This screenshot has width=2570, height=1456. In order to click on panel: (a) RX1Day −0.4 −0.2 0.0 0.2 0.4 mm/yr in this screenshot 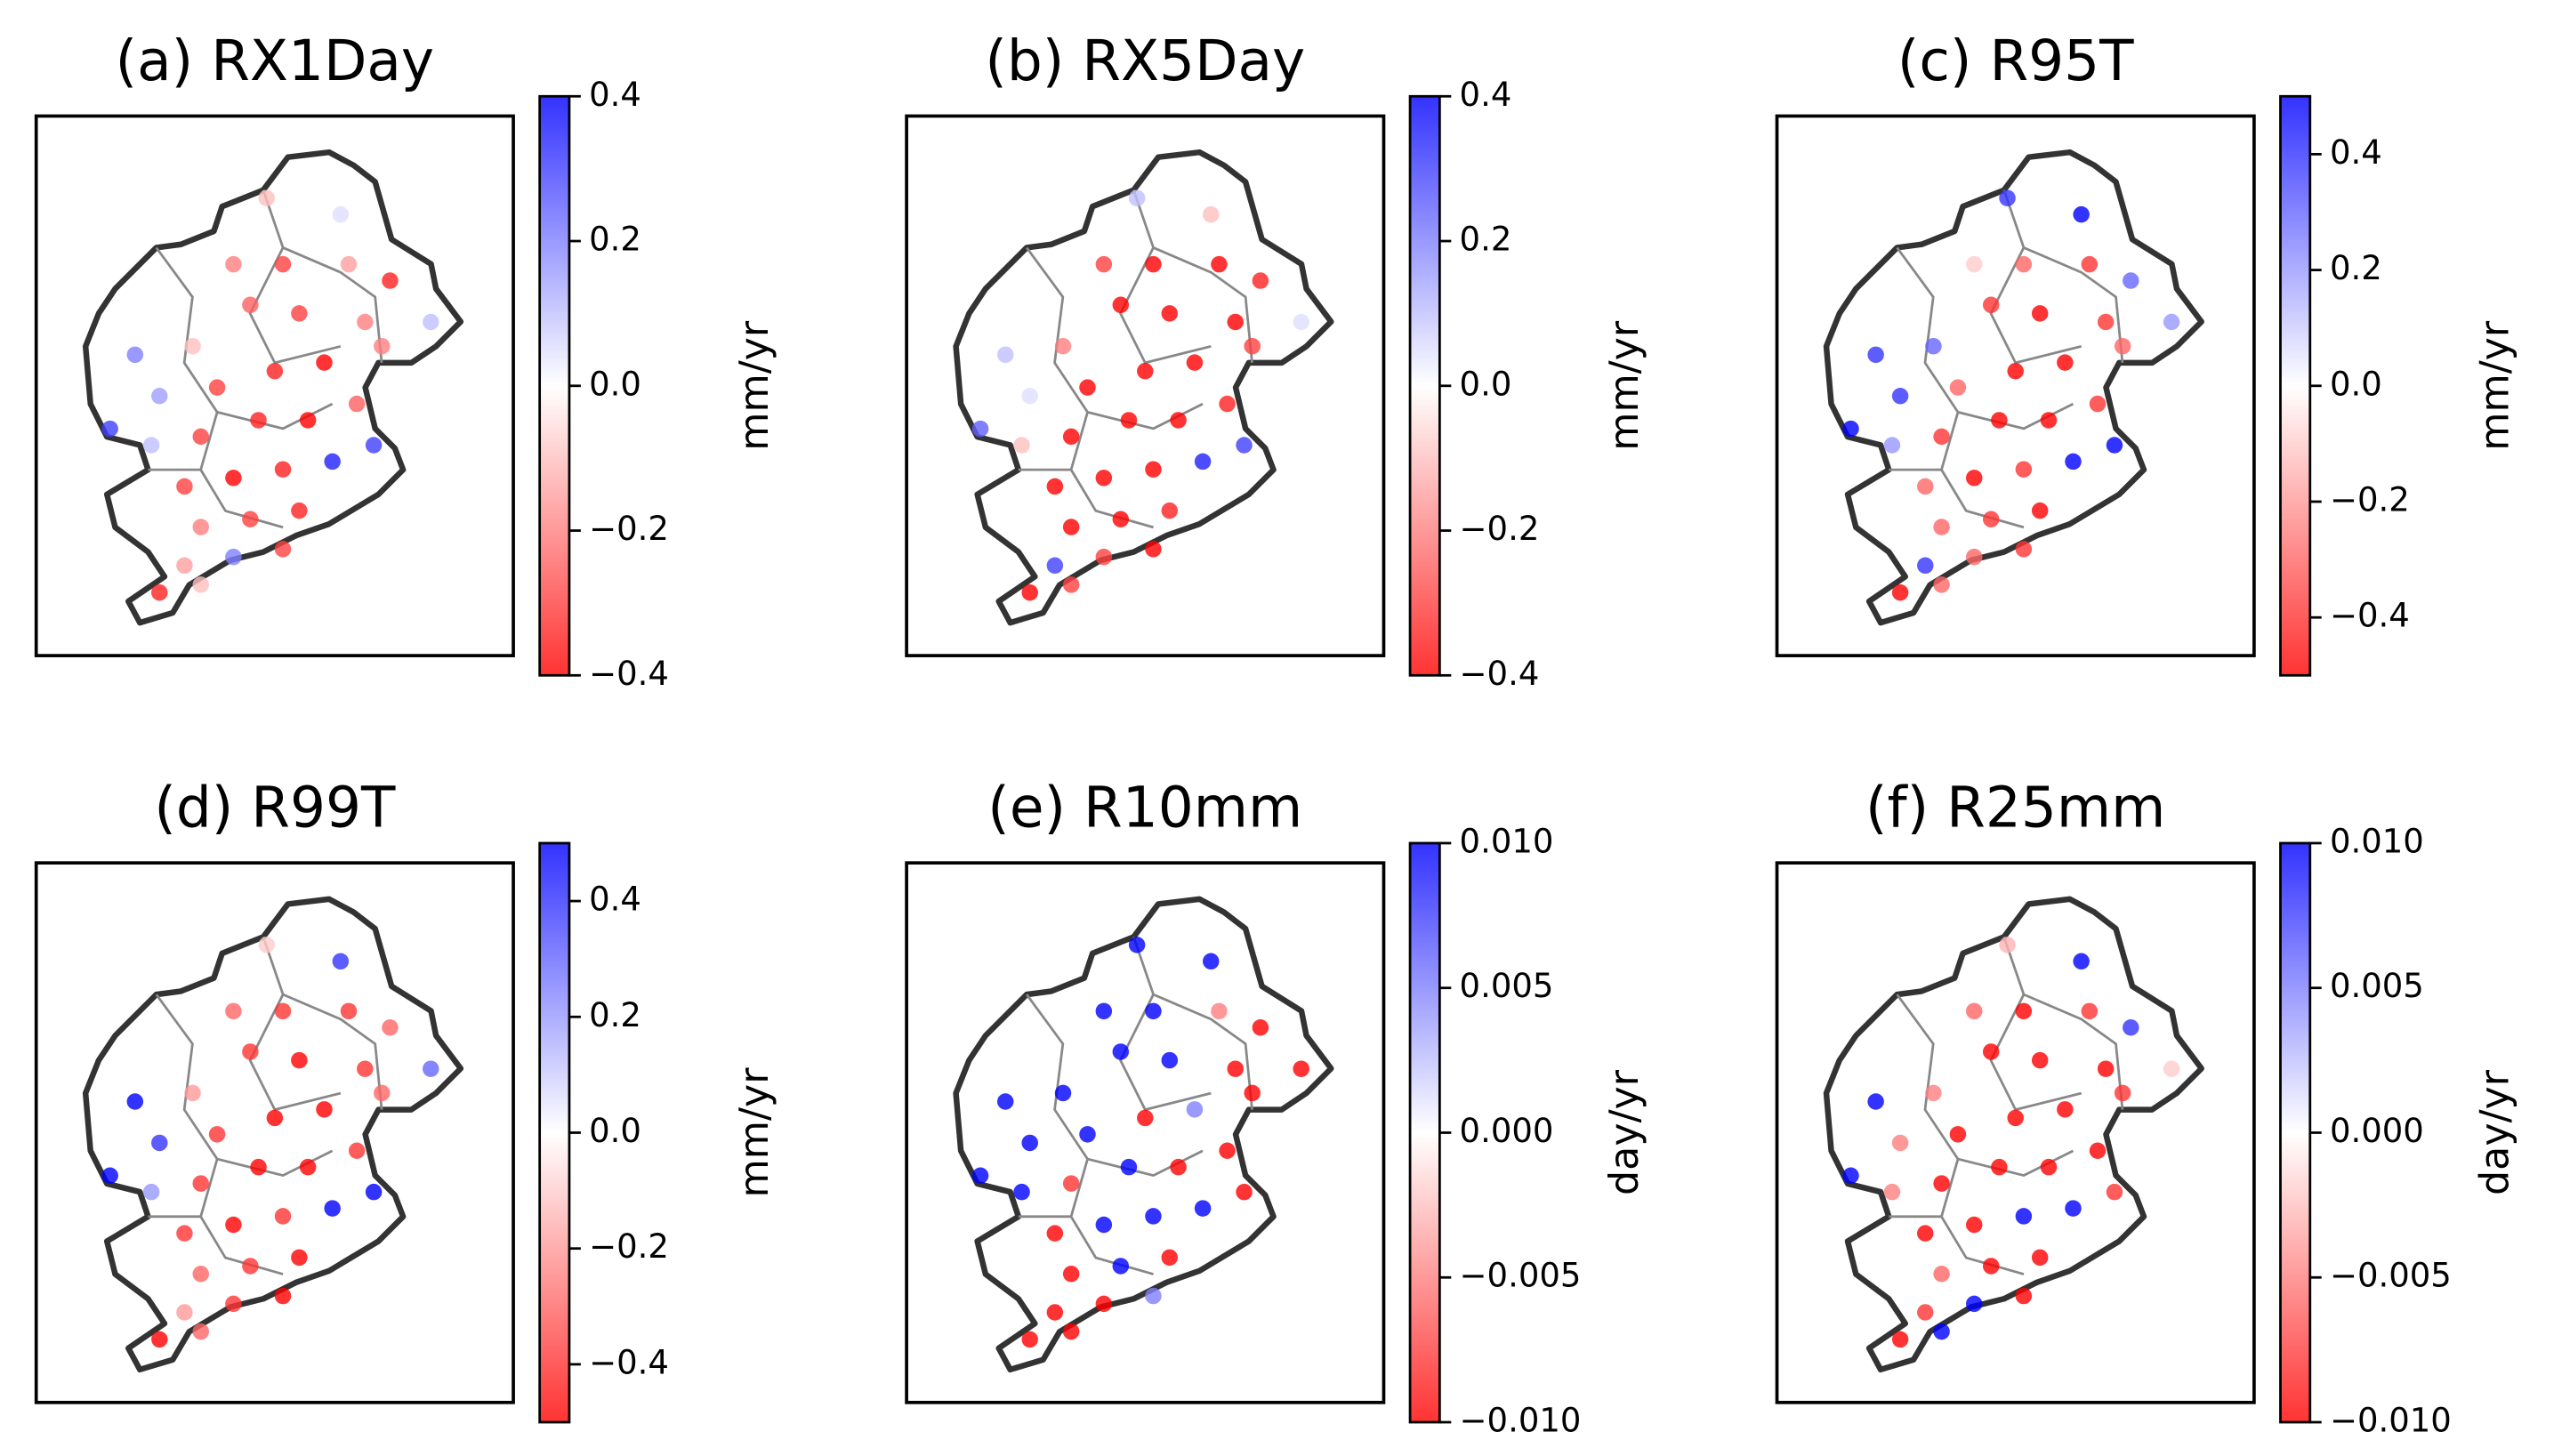, I will do `click(405, 360)`.